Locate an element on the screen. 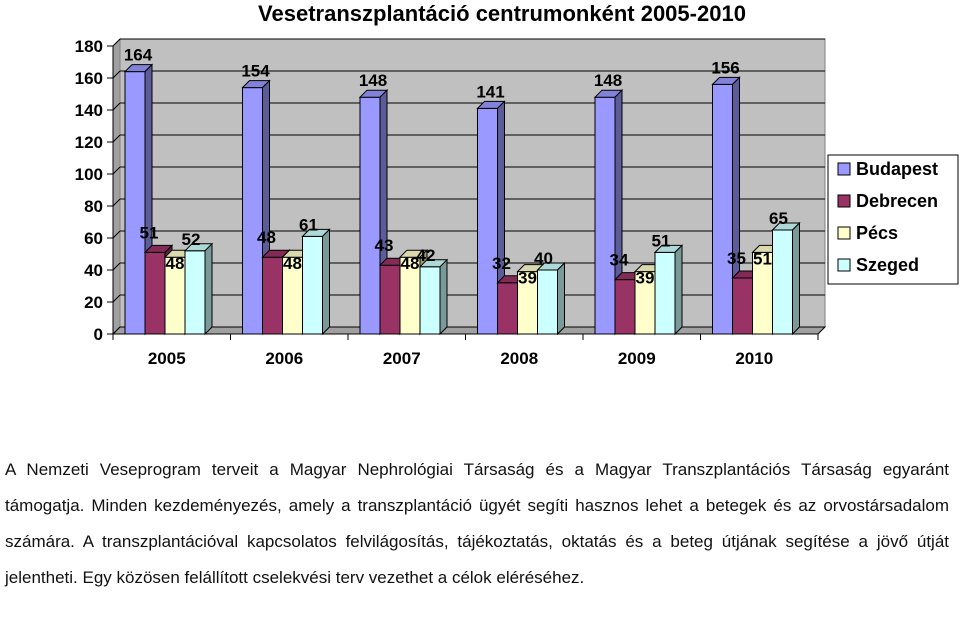 This screenshot has width=960, height=624. x-tick-label: 2009 is located at coordinates (637, 358).